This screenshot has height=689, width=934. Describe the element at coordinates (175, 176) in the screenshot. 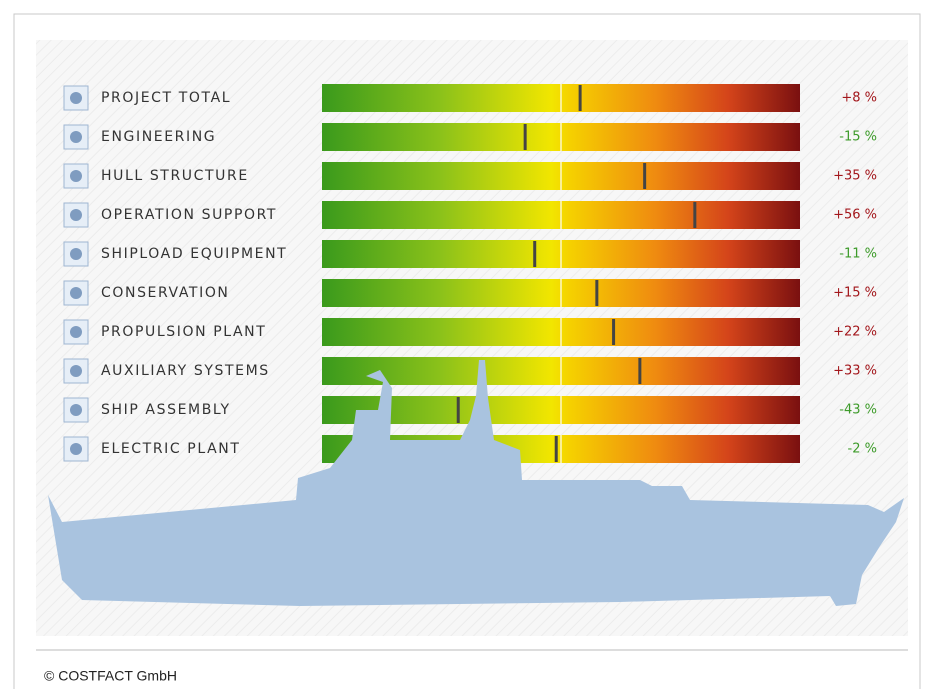

I see `category-label: HULL STRUCTURE` at that location.